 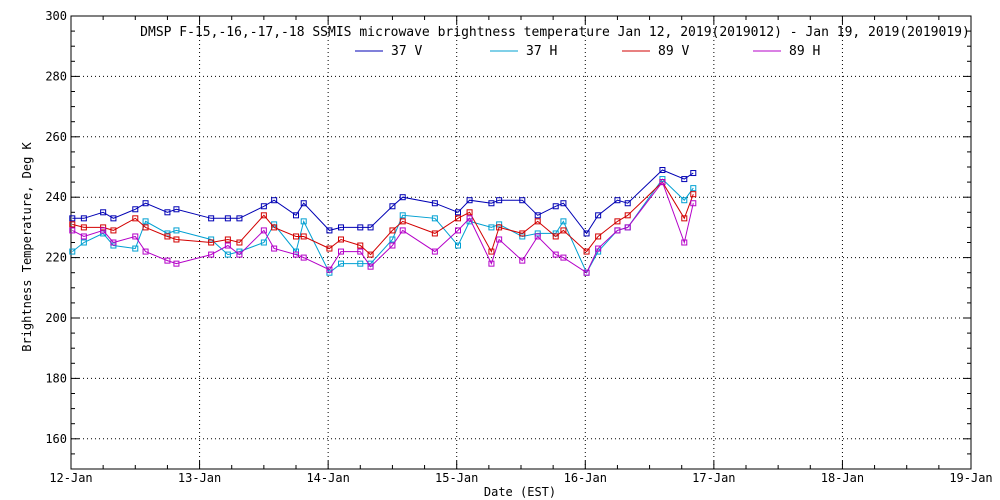 I want to click on legend-label: 37 V, so click(x=406, y=51).